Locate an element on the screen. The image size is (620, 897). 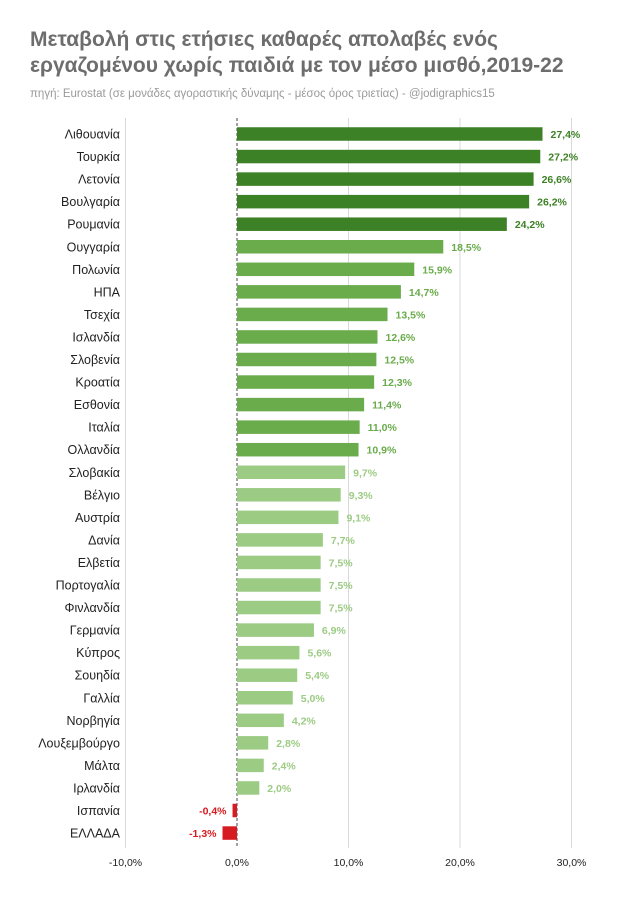
value-label: 9,3% is located at coordinates (361, 496).